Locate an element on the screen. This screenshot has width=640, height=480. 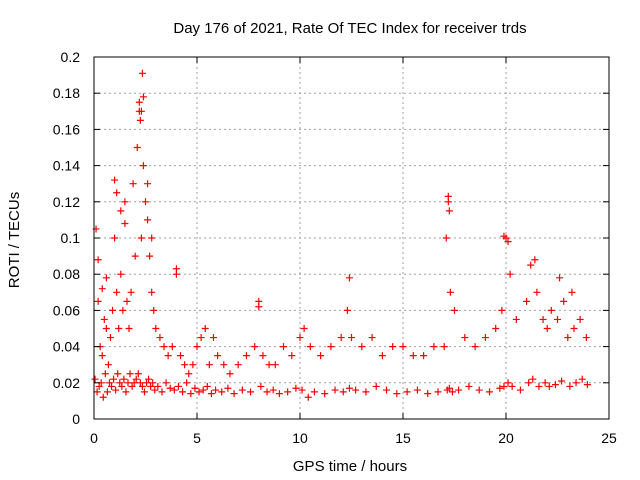
y-tick-label: 0.2 is located at coordinates (71, 57).